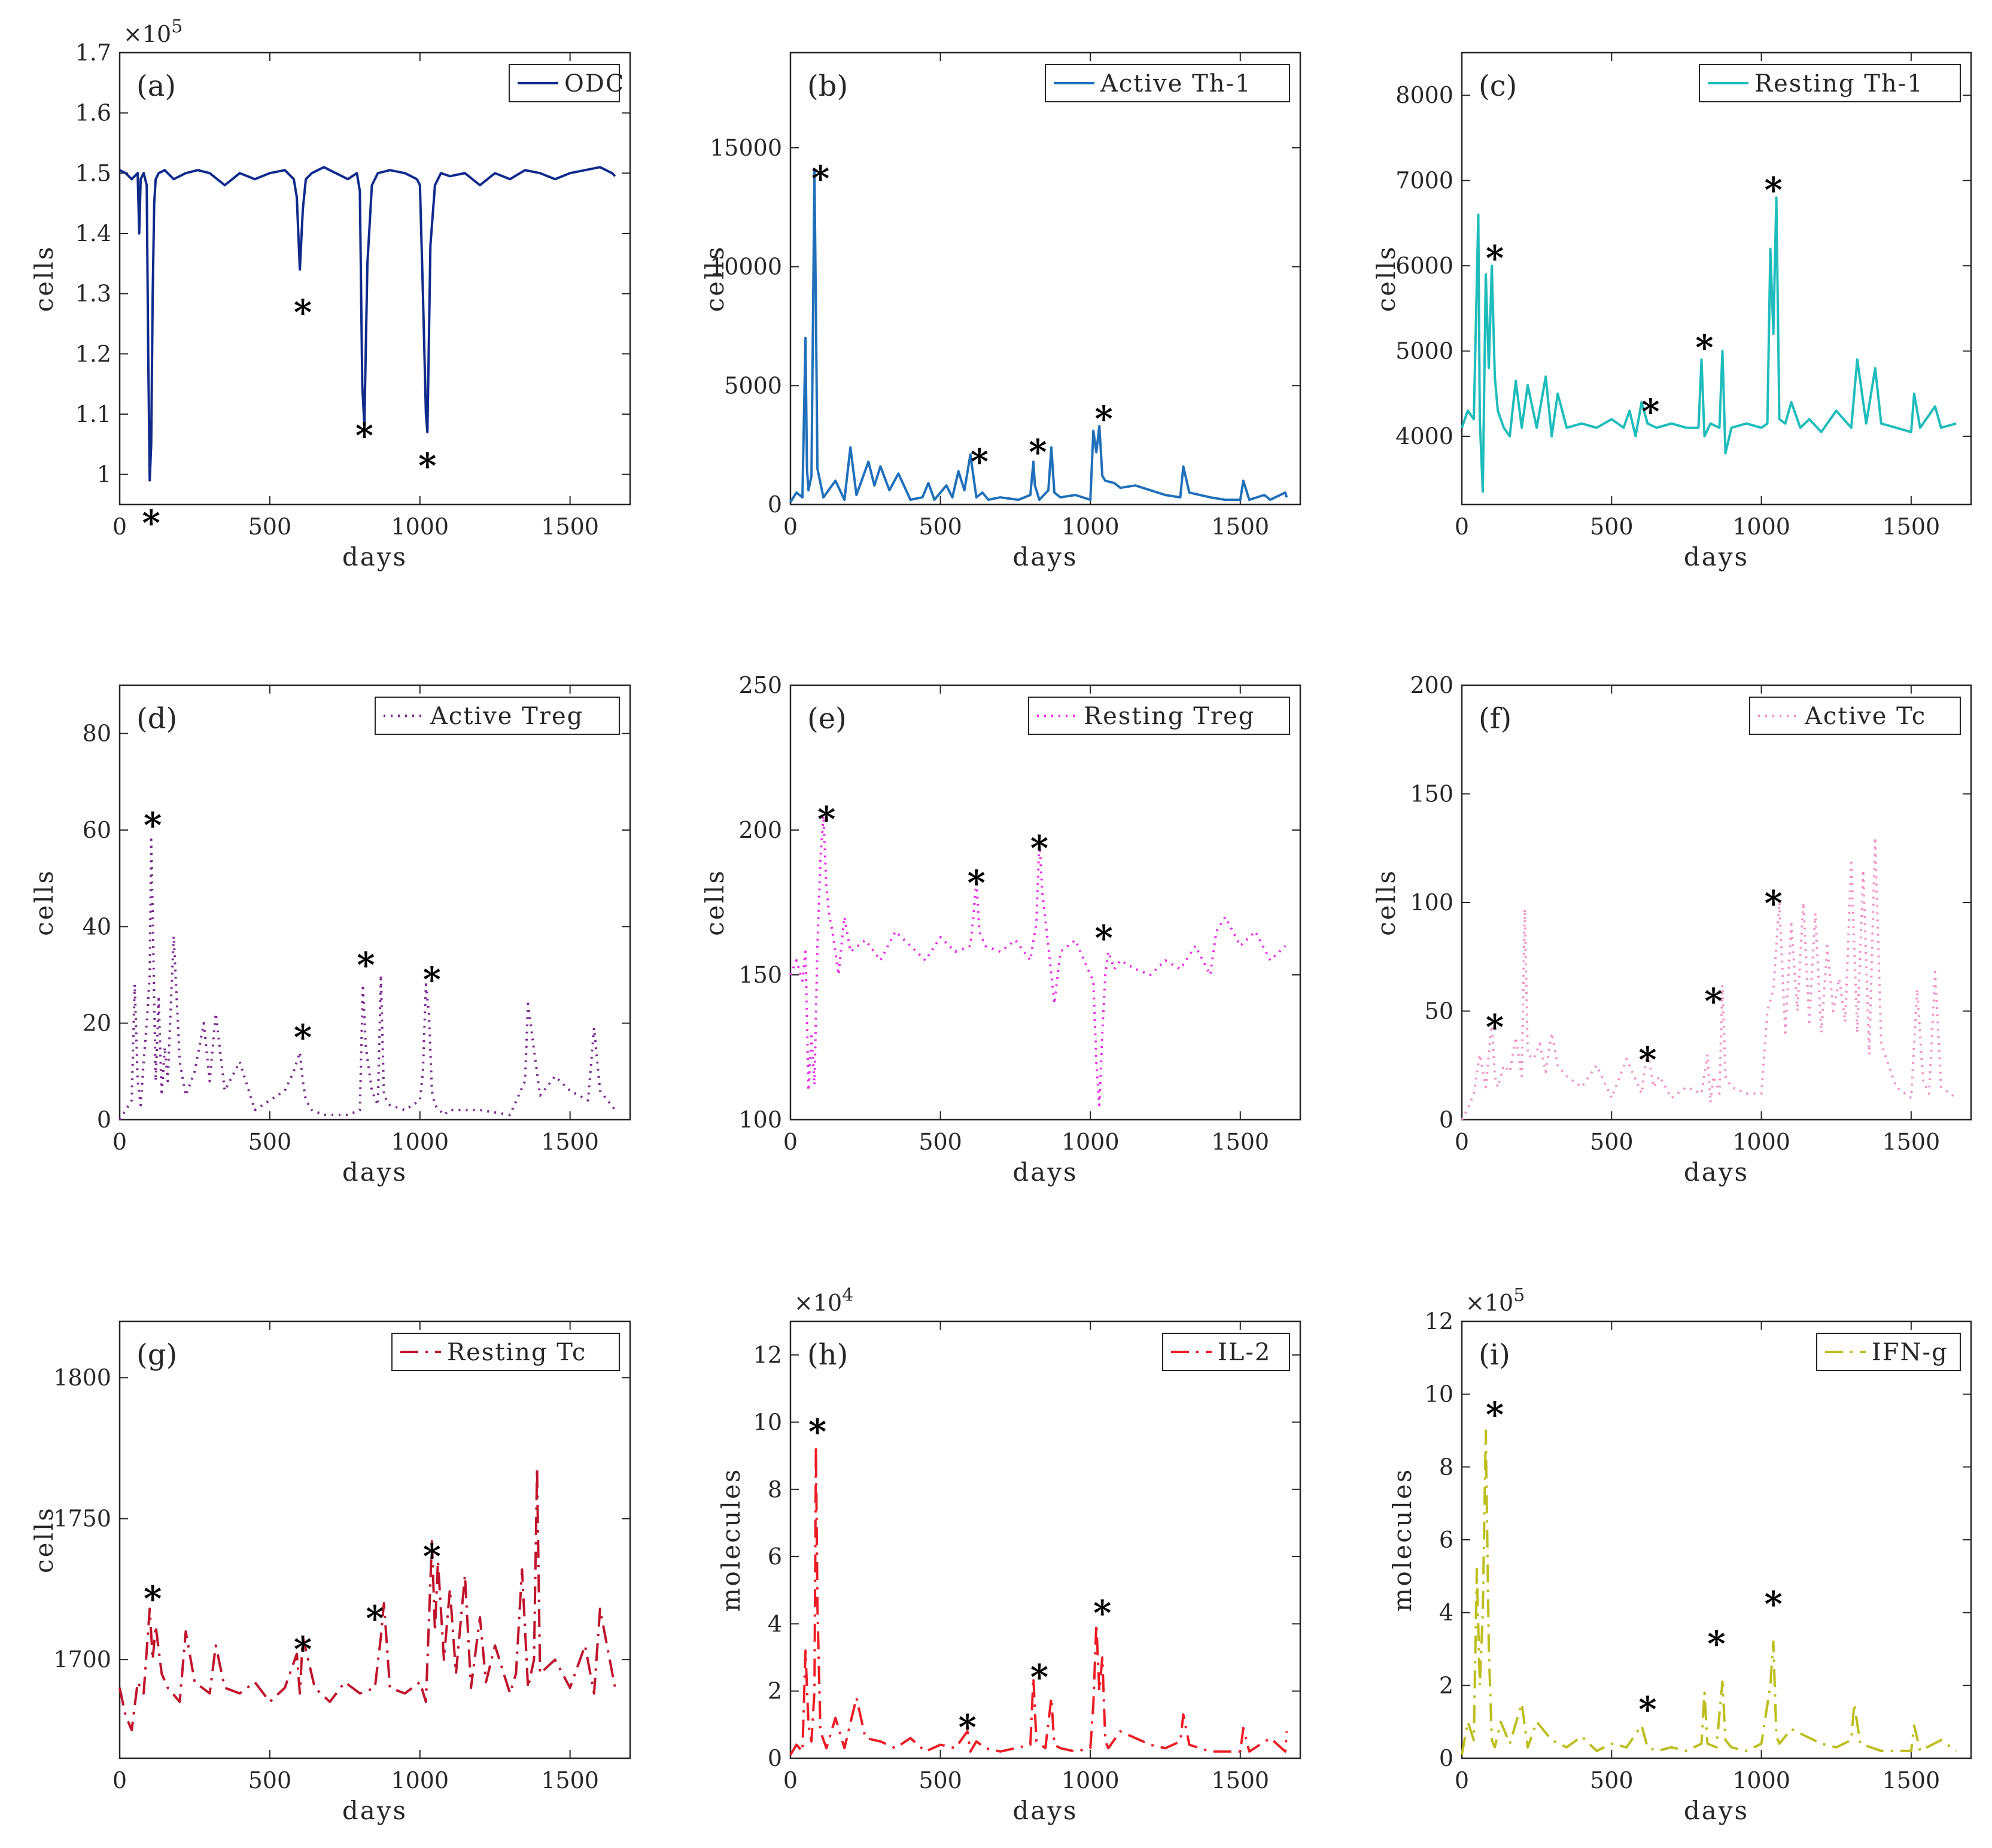 The width and height of the screenshot is (1992, 1848). What do you see at coordinates (775, 1490) in the screenshot?
I see `y-tick-label: 8` at bounding box center [775, 1490].